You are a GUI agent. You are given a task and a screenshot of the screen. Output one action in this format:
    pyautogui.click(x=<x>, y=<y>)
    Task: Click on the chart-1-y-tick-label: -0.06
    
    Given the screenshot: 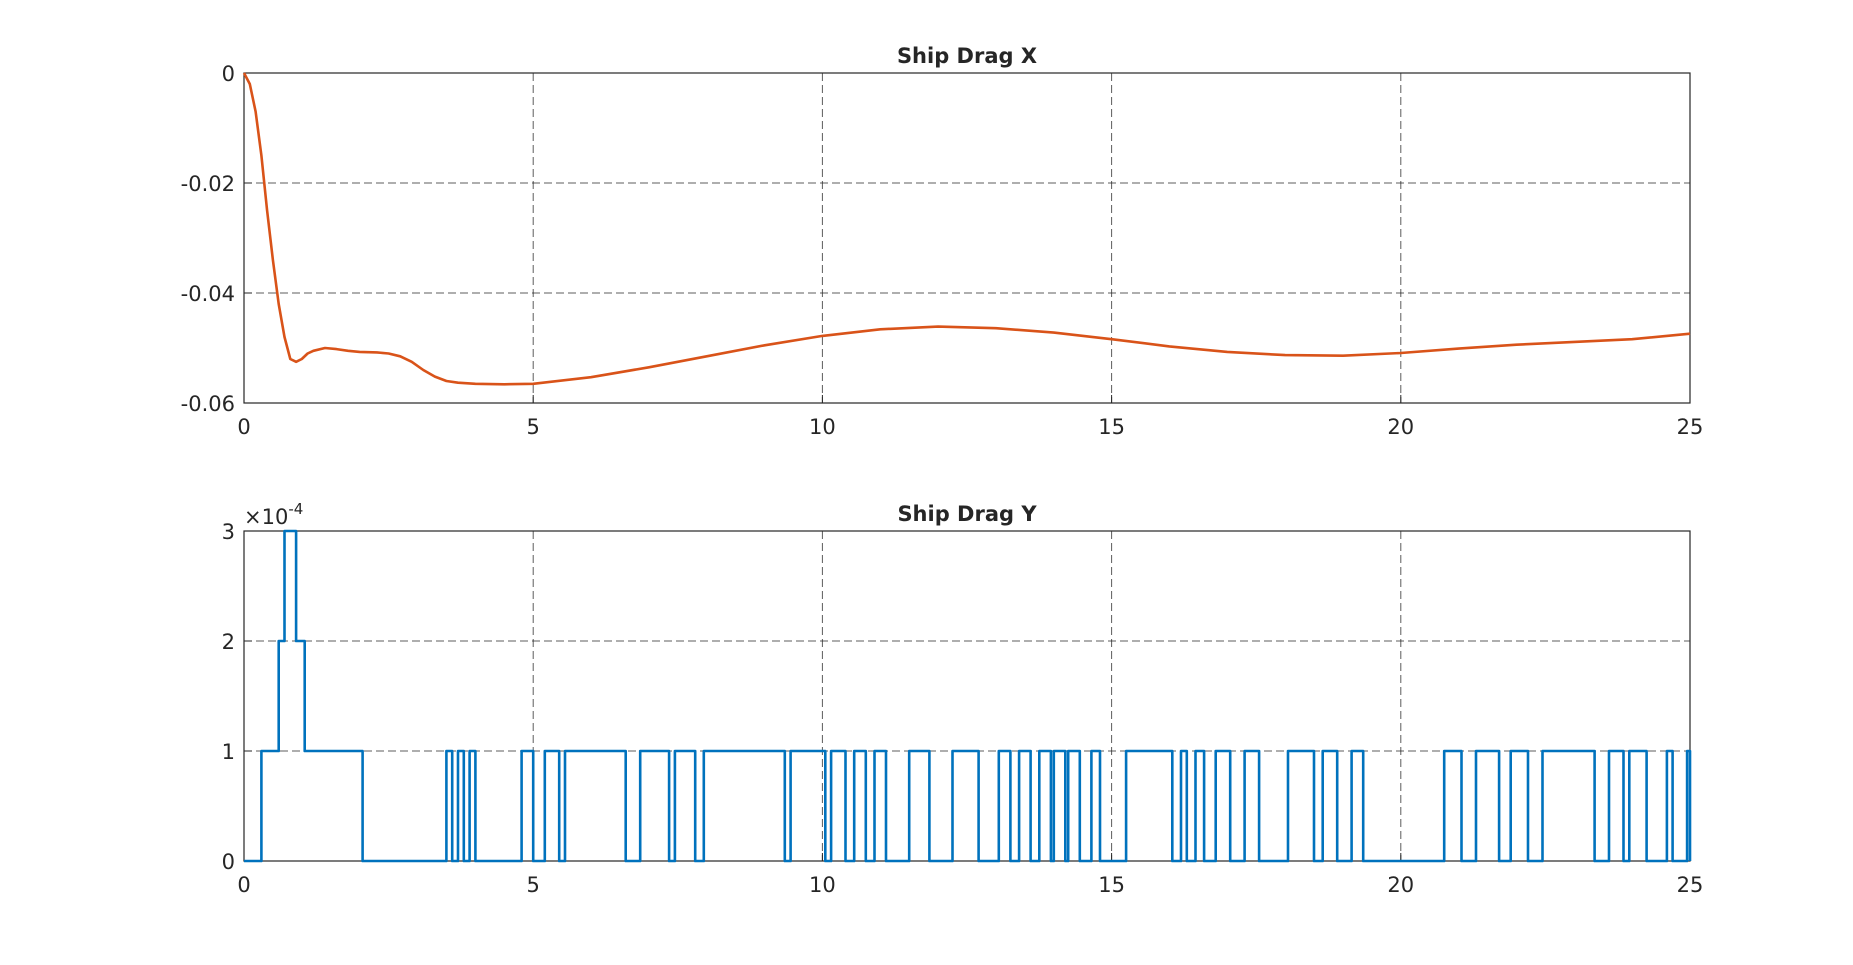 What is the action you would take?
    pyautogui.click(x=208, y=404)
    